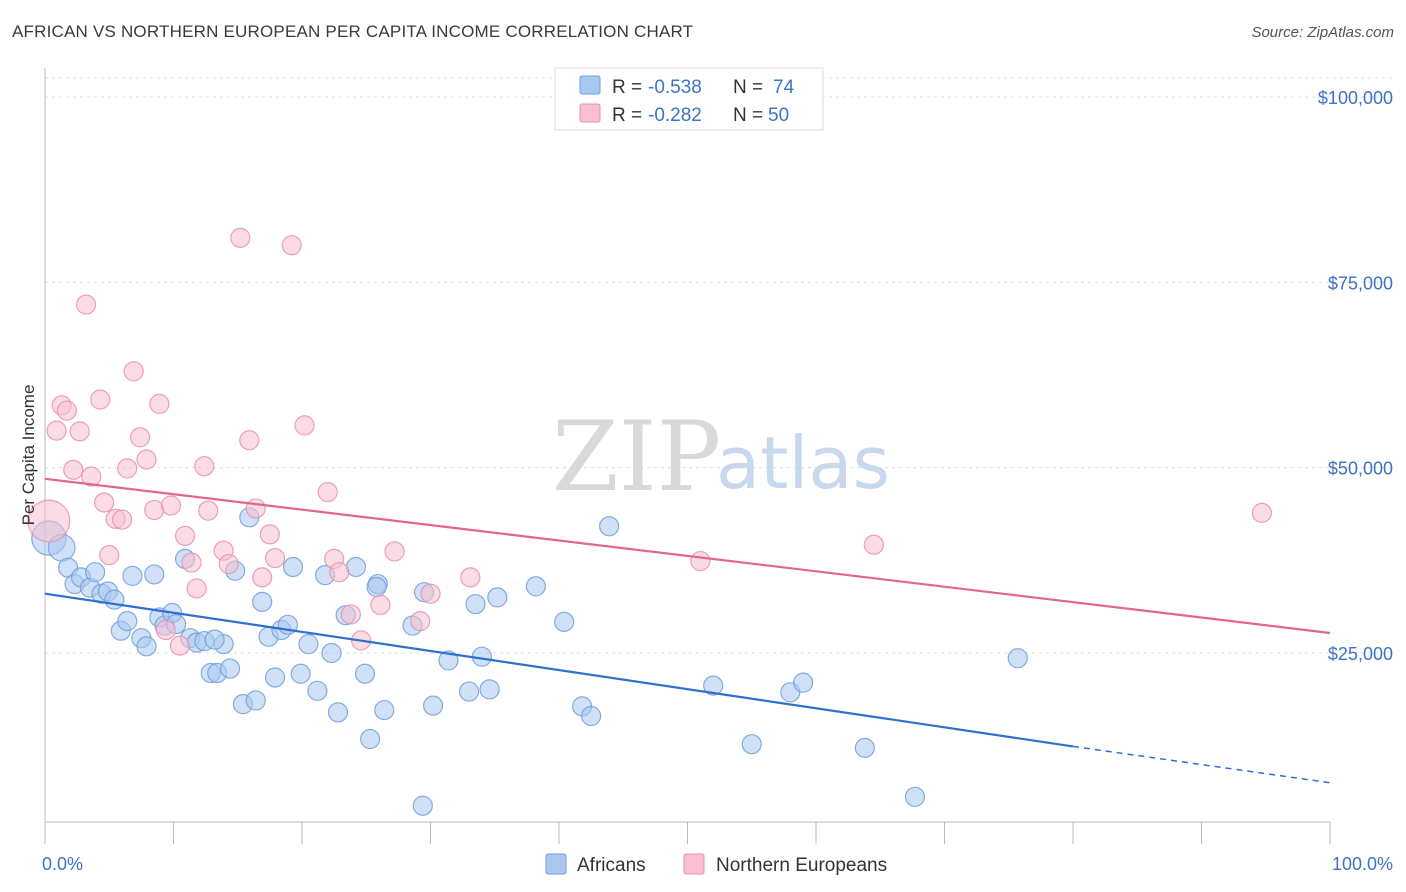  I want to click on source-credit: Source: ZipAtlas.com, so click(1322, 32).